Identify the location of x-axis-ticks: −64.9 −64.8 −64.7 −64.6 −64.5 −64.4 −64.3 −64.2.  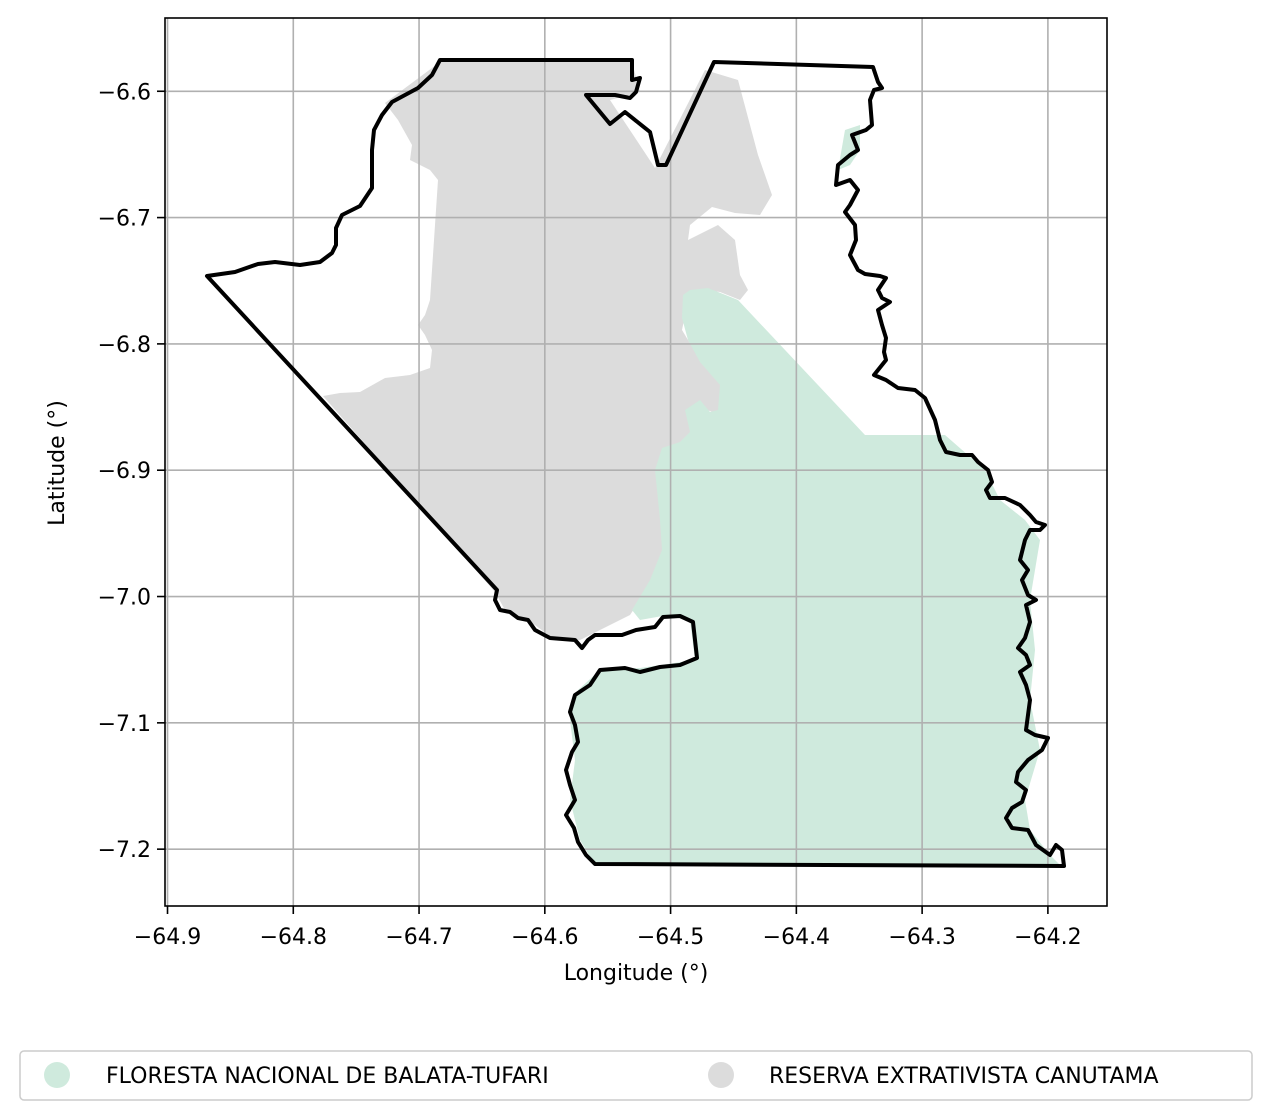
(608, 928).